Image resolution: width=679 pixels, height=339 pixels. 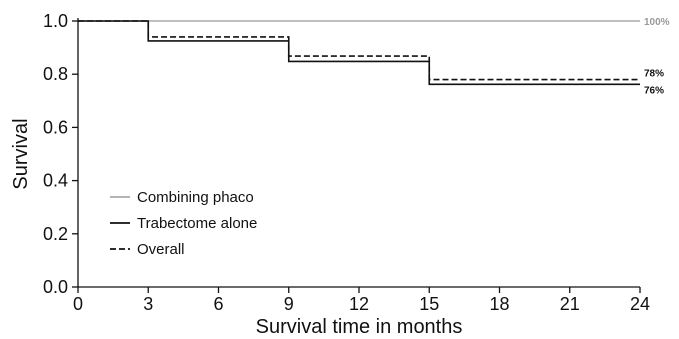 What do you see at coordinates (55, 234) in the screenshot?
I see `y-tick-label-1: 0.2` at bounding box center [55, 234].